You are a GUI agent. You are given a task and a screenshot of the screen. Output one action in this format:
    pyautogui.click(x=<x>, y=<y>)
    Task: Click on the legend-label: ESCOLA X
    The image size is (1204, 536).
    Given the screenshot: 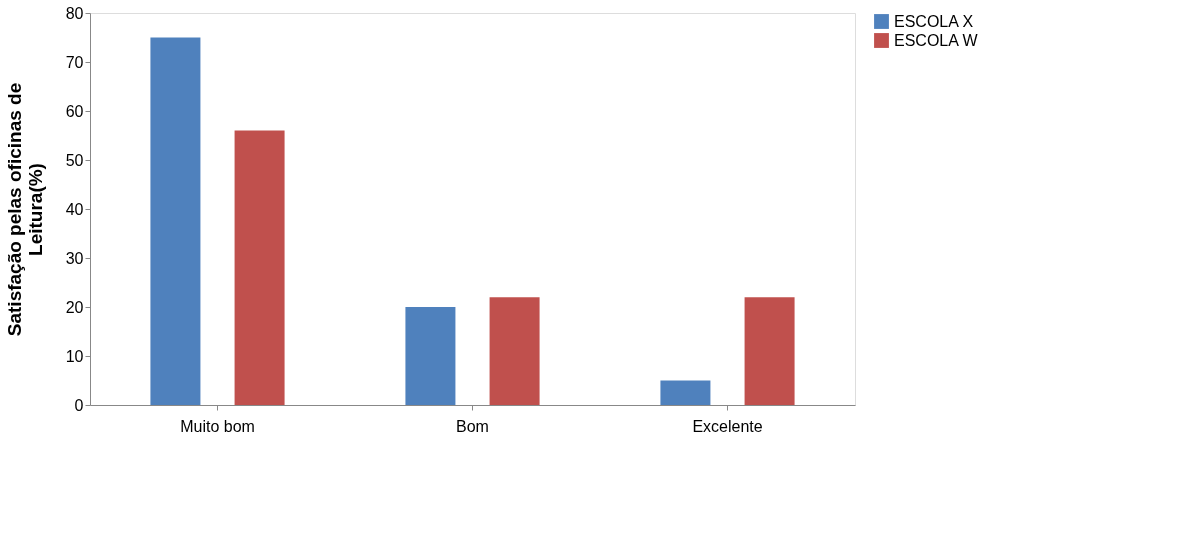 What is the action you would take?
    pyautogui.click(x=934, y=21)
    